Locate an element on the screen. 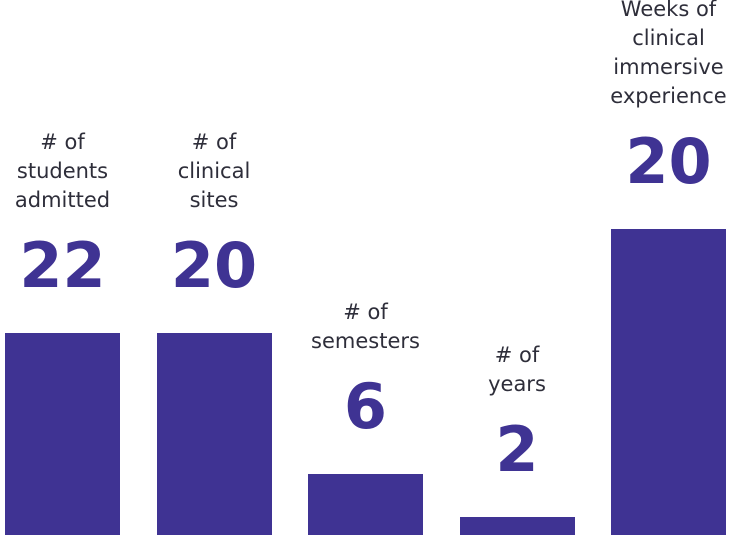 This screenshot has width=730, height=535. category-label: # of students admitted is located at coordinates (62, 171).